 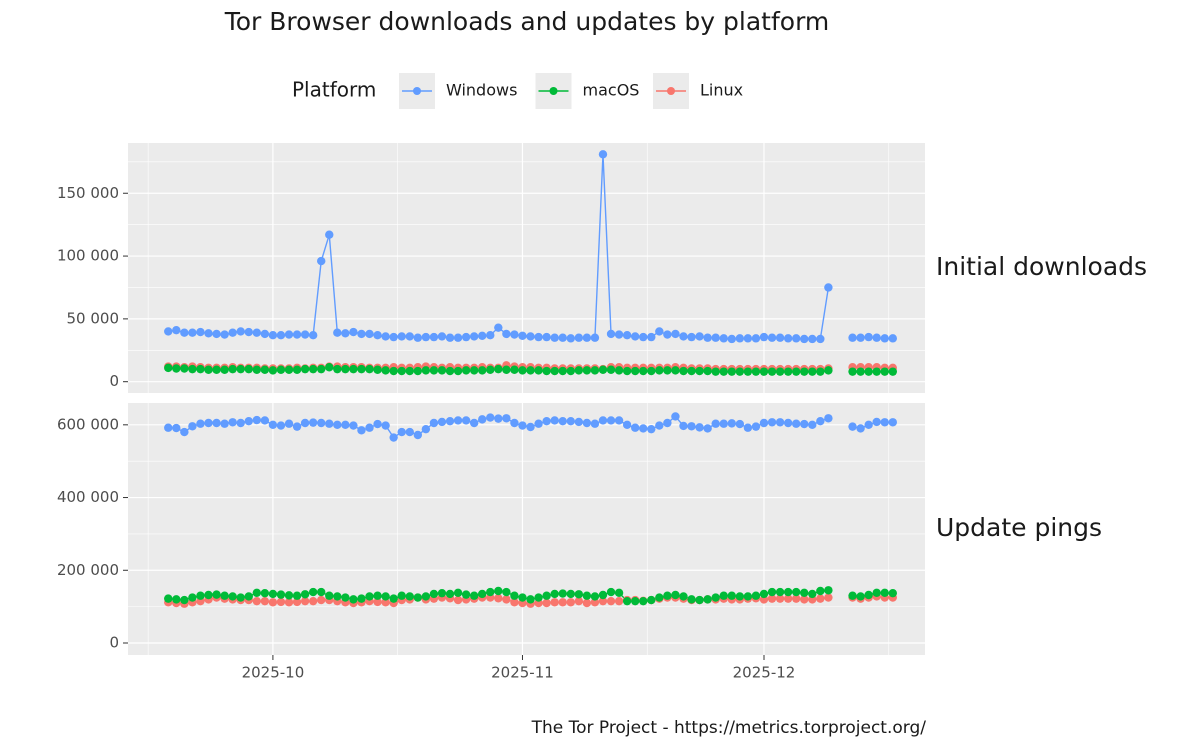 I want to click on y-tick-label: 600 000, so click(x=88, y=424).